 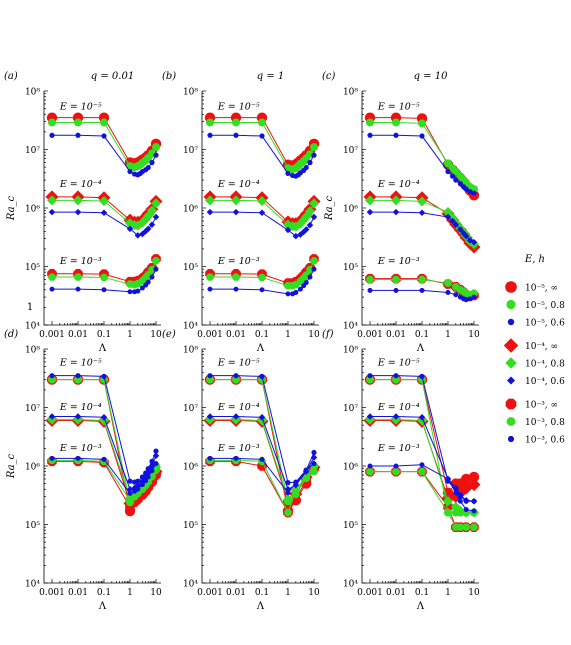 I want to click on legend-entry: 10⁻⁴, 0.6, so click(x=536, y=381).